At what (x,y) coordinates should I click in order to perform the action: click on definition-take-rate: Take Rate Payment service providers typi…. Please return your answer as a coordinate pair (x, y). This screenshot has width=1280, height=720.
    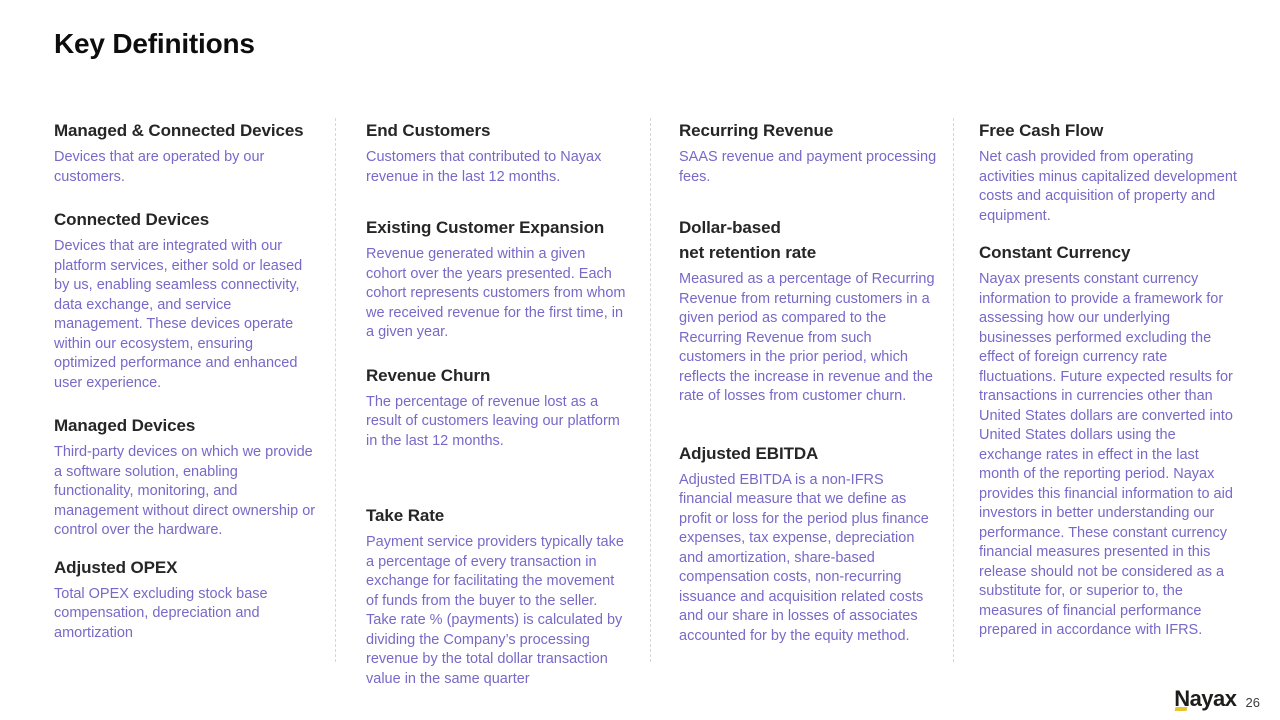
    Looking at the image, I should click on (497, 596).